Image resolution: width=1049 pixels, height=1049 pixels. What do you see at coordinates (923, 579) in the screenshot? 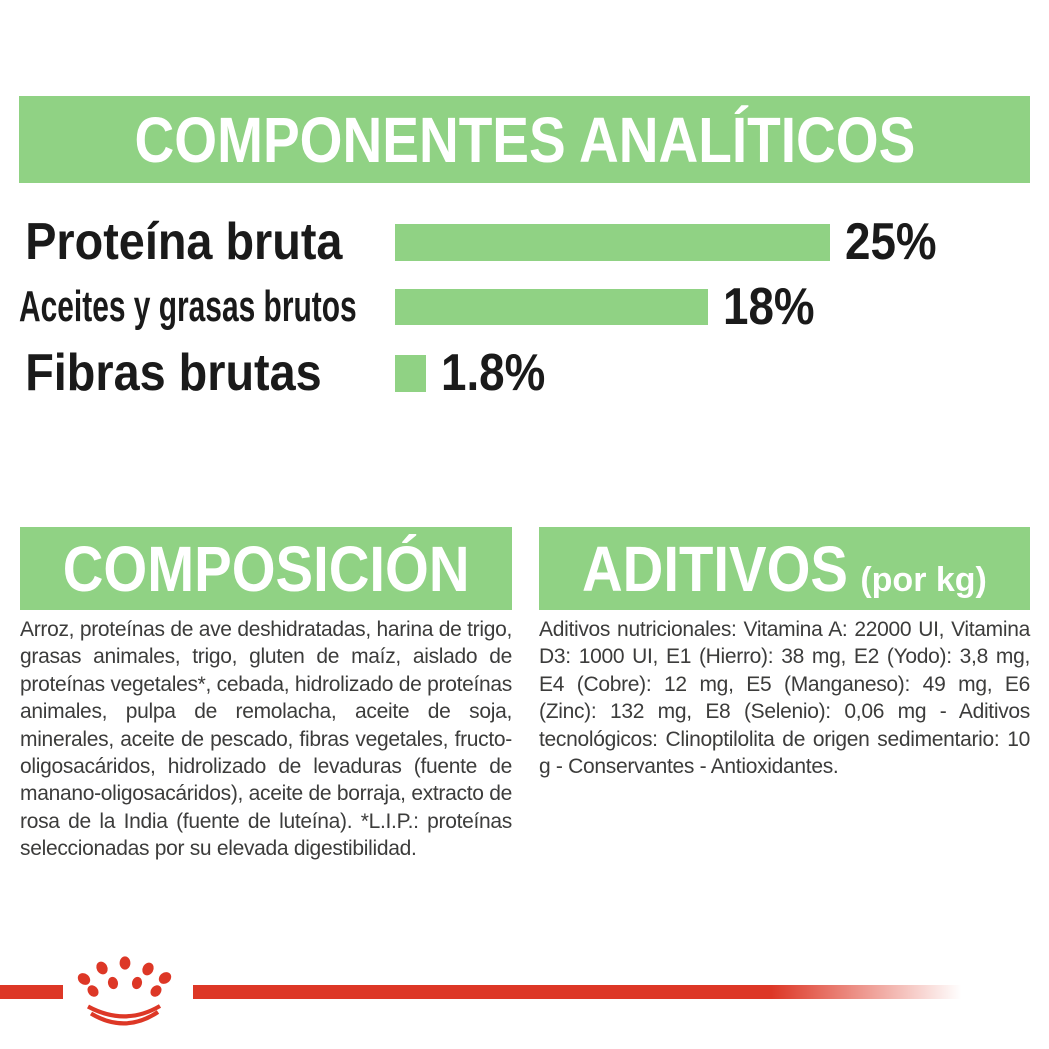
I see `additives-title-suffix: (por kg)` at bounding box center [923, 579].